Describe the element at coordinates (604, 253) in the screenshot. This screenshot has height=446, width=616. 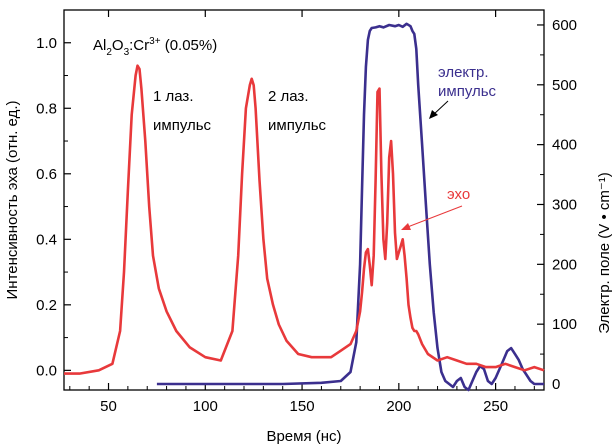
I see `right-axis-label: Электр. поле (V • cm⁻¹)` at that location.